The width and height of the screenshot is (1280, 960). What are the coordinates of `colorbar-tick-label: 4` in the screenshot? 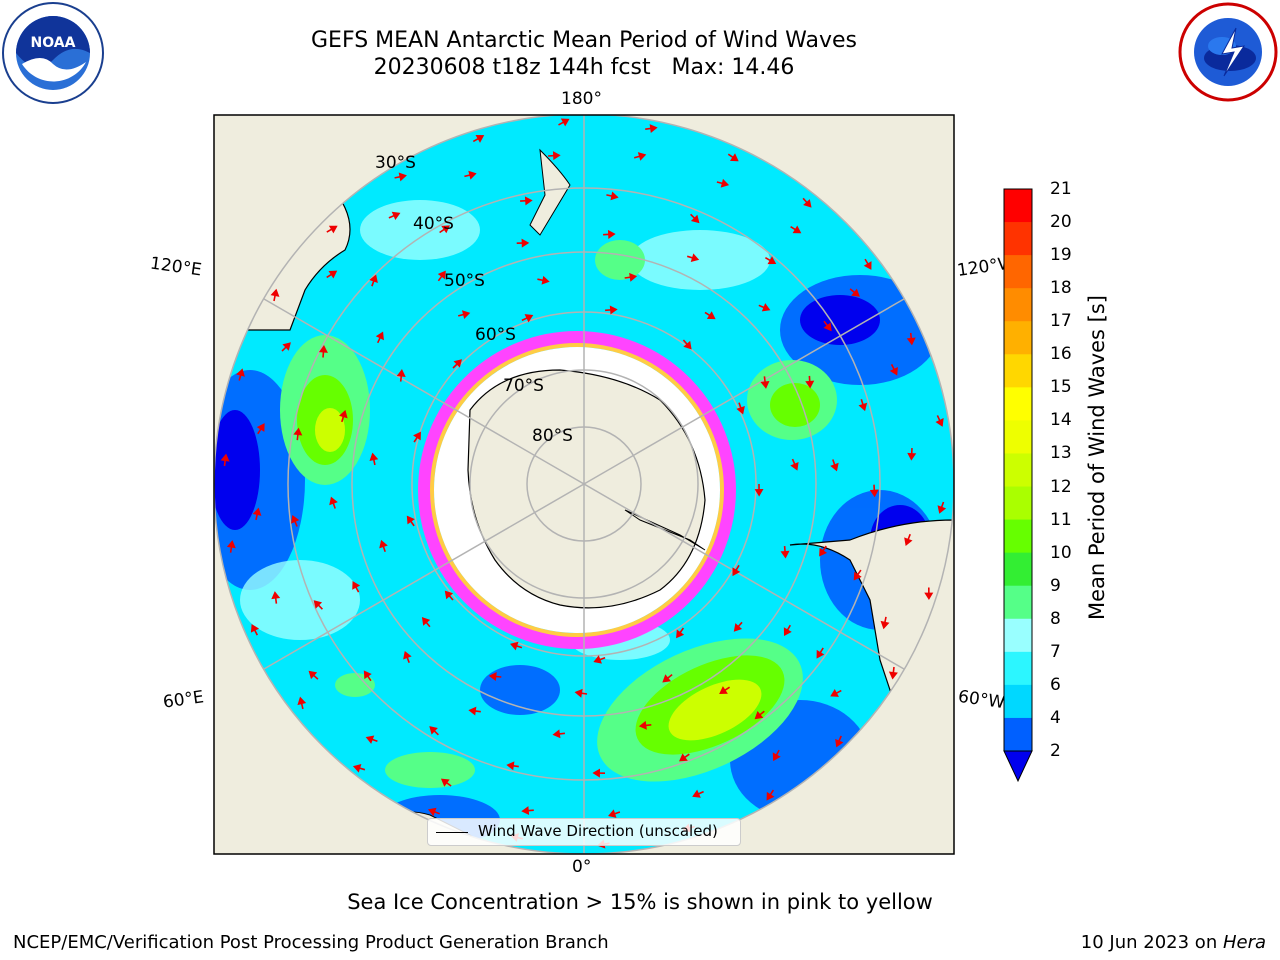 It's located at (1055, 717).